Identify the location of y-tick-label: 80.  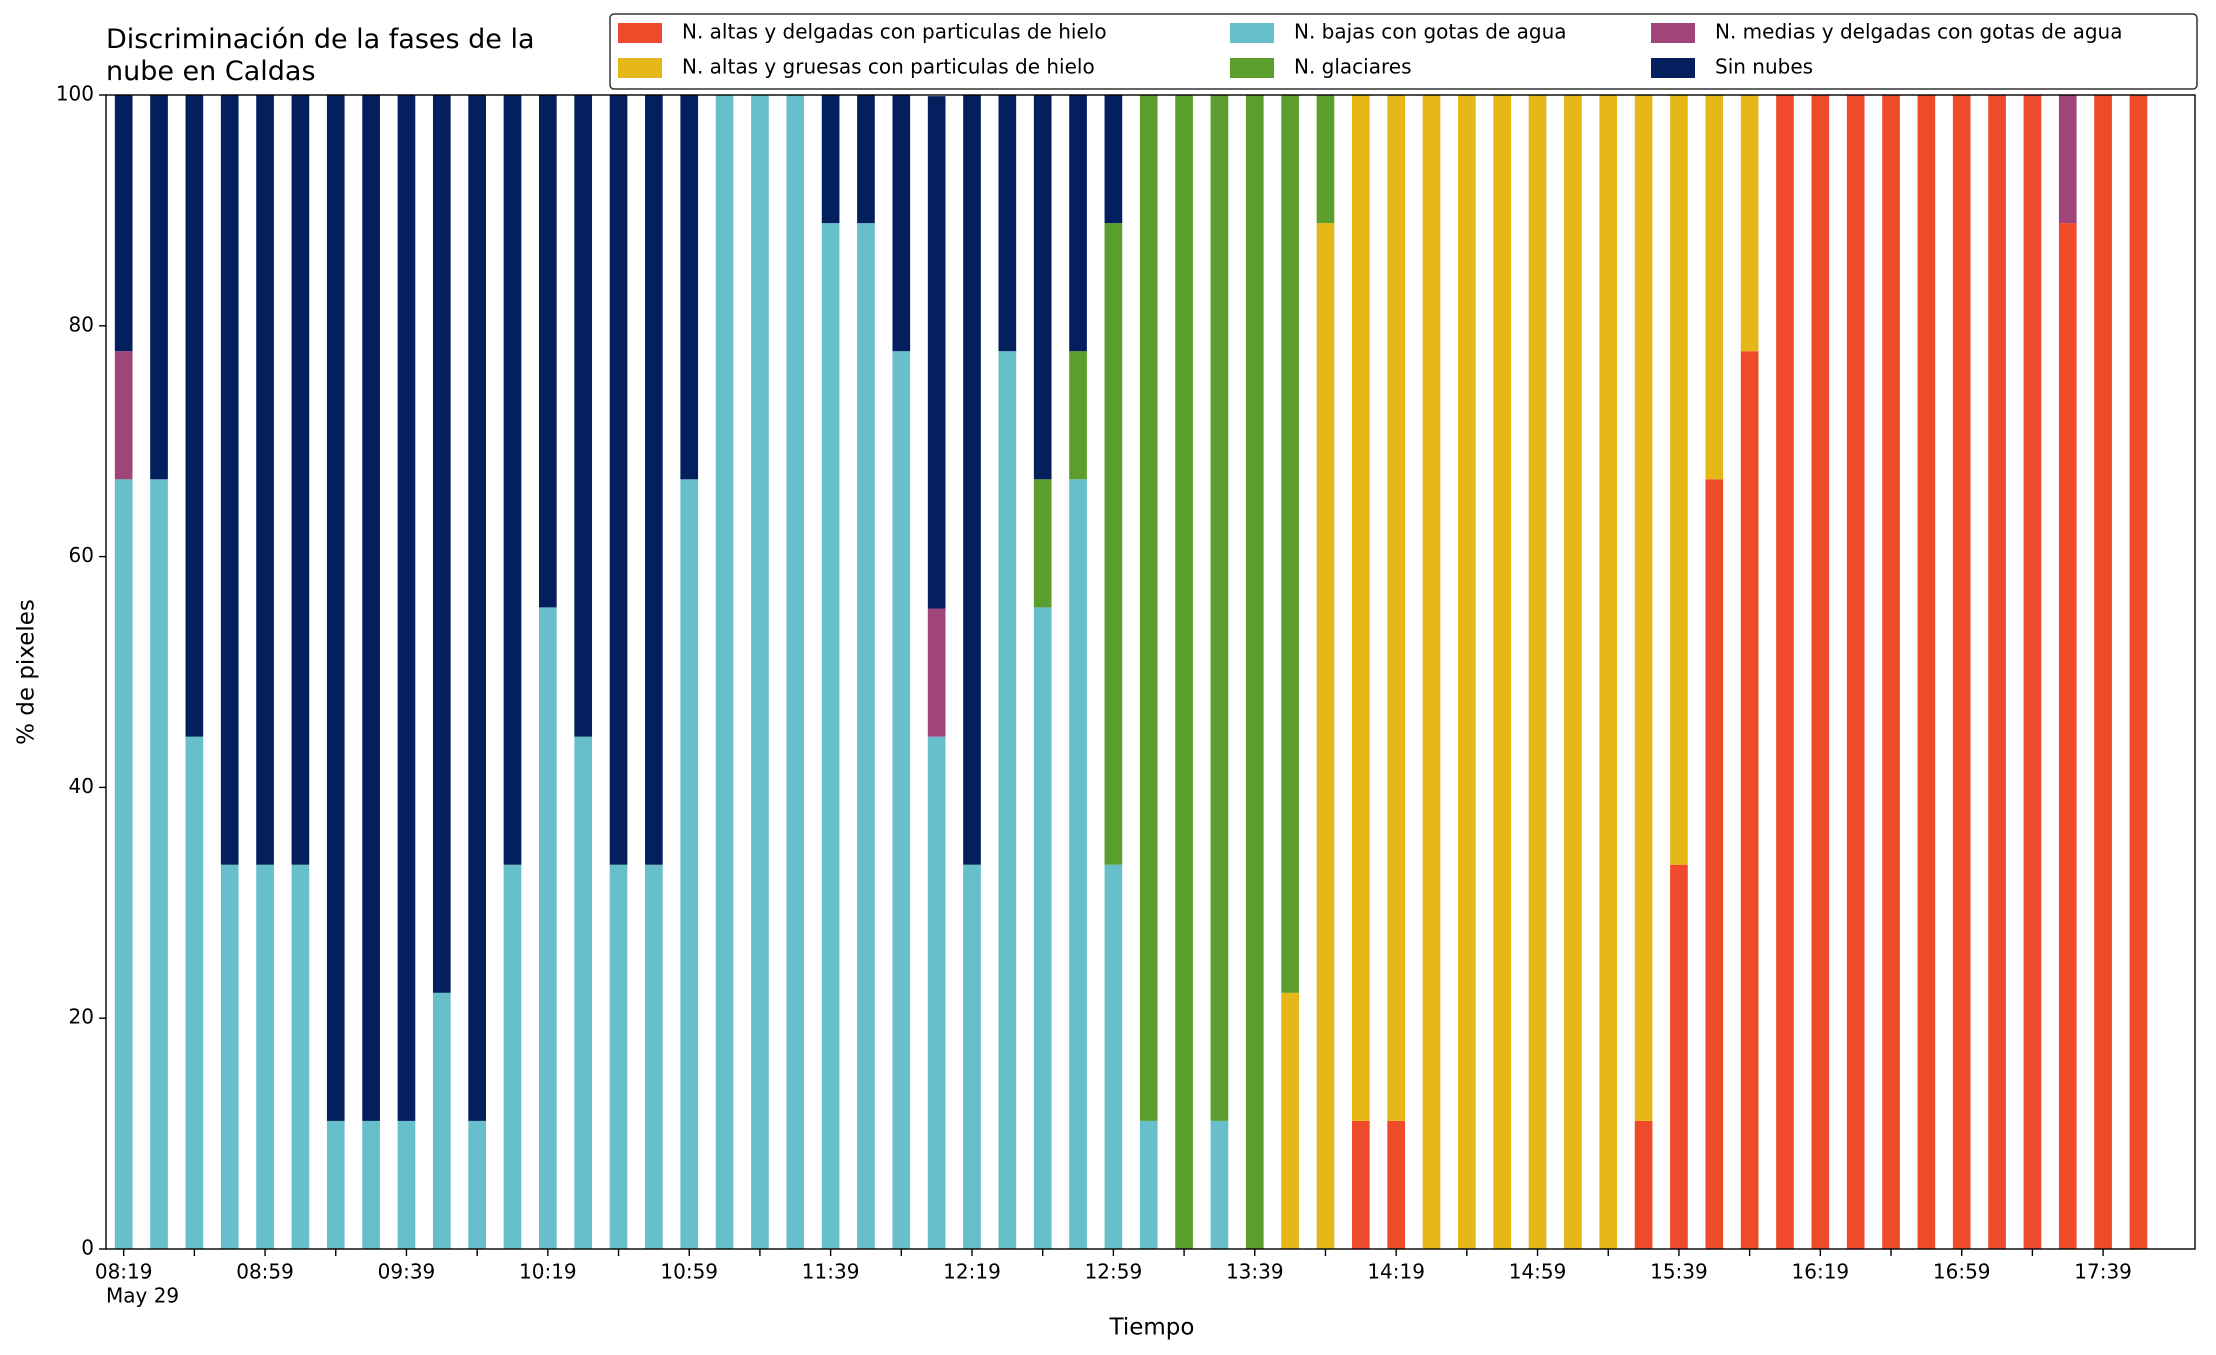
(81, 324).